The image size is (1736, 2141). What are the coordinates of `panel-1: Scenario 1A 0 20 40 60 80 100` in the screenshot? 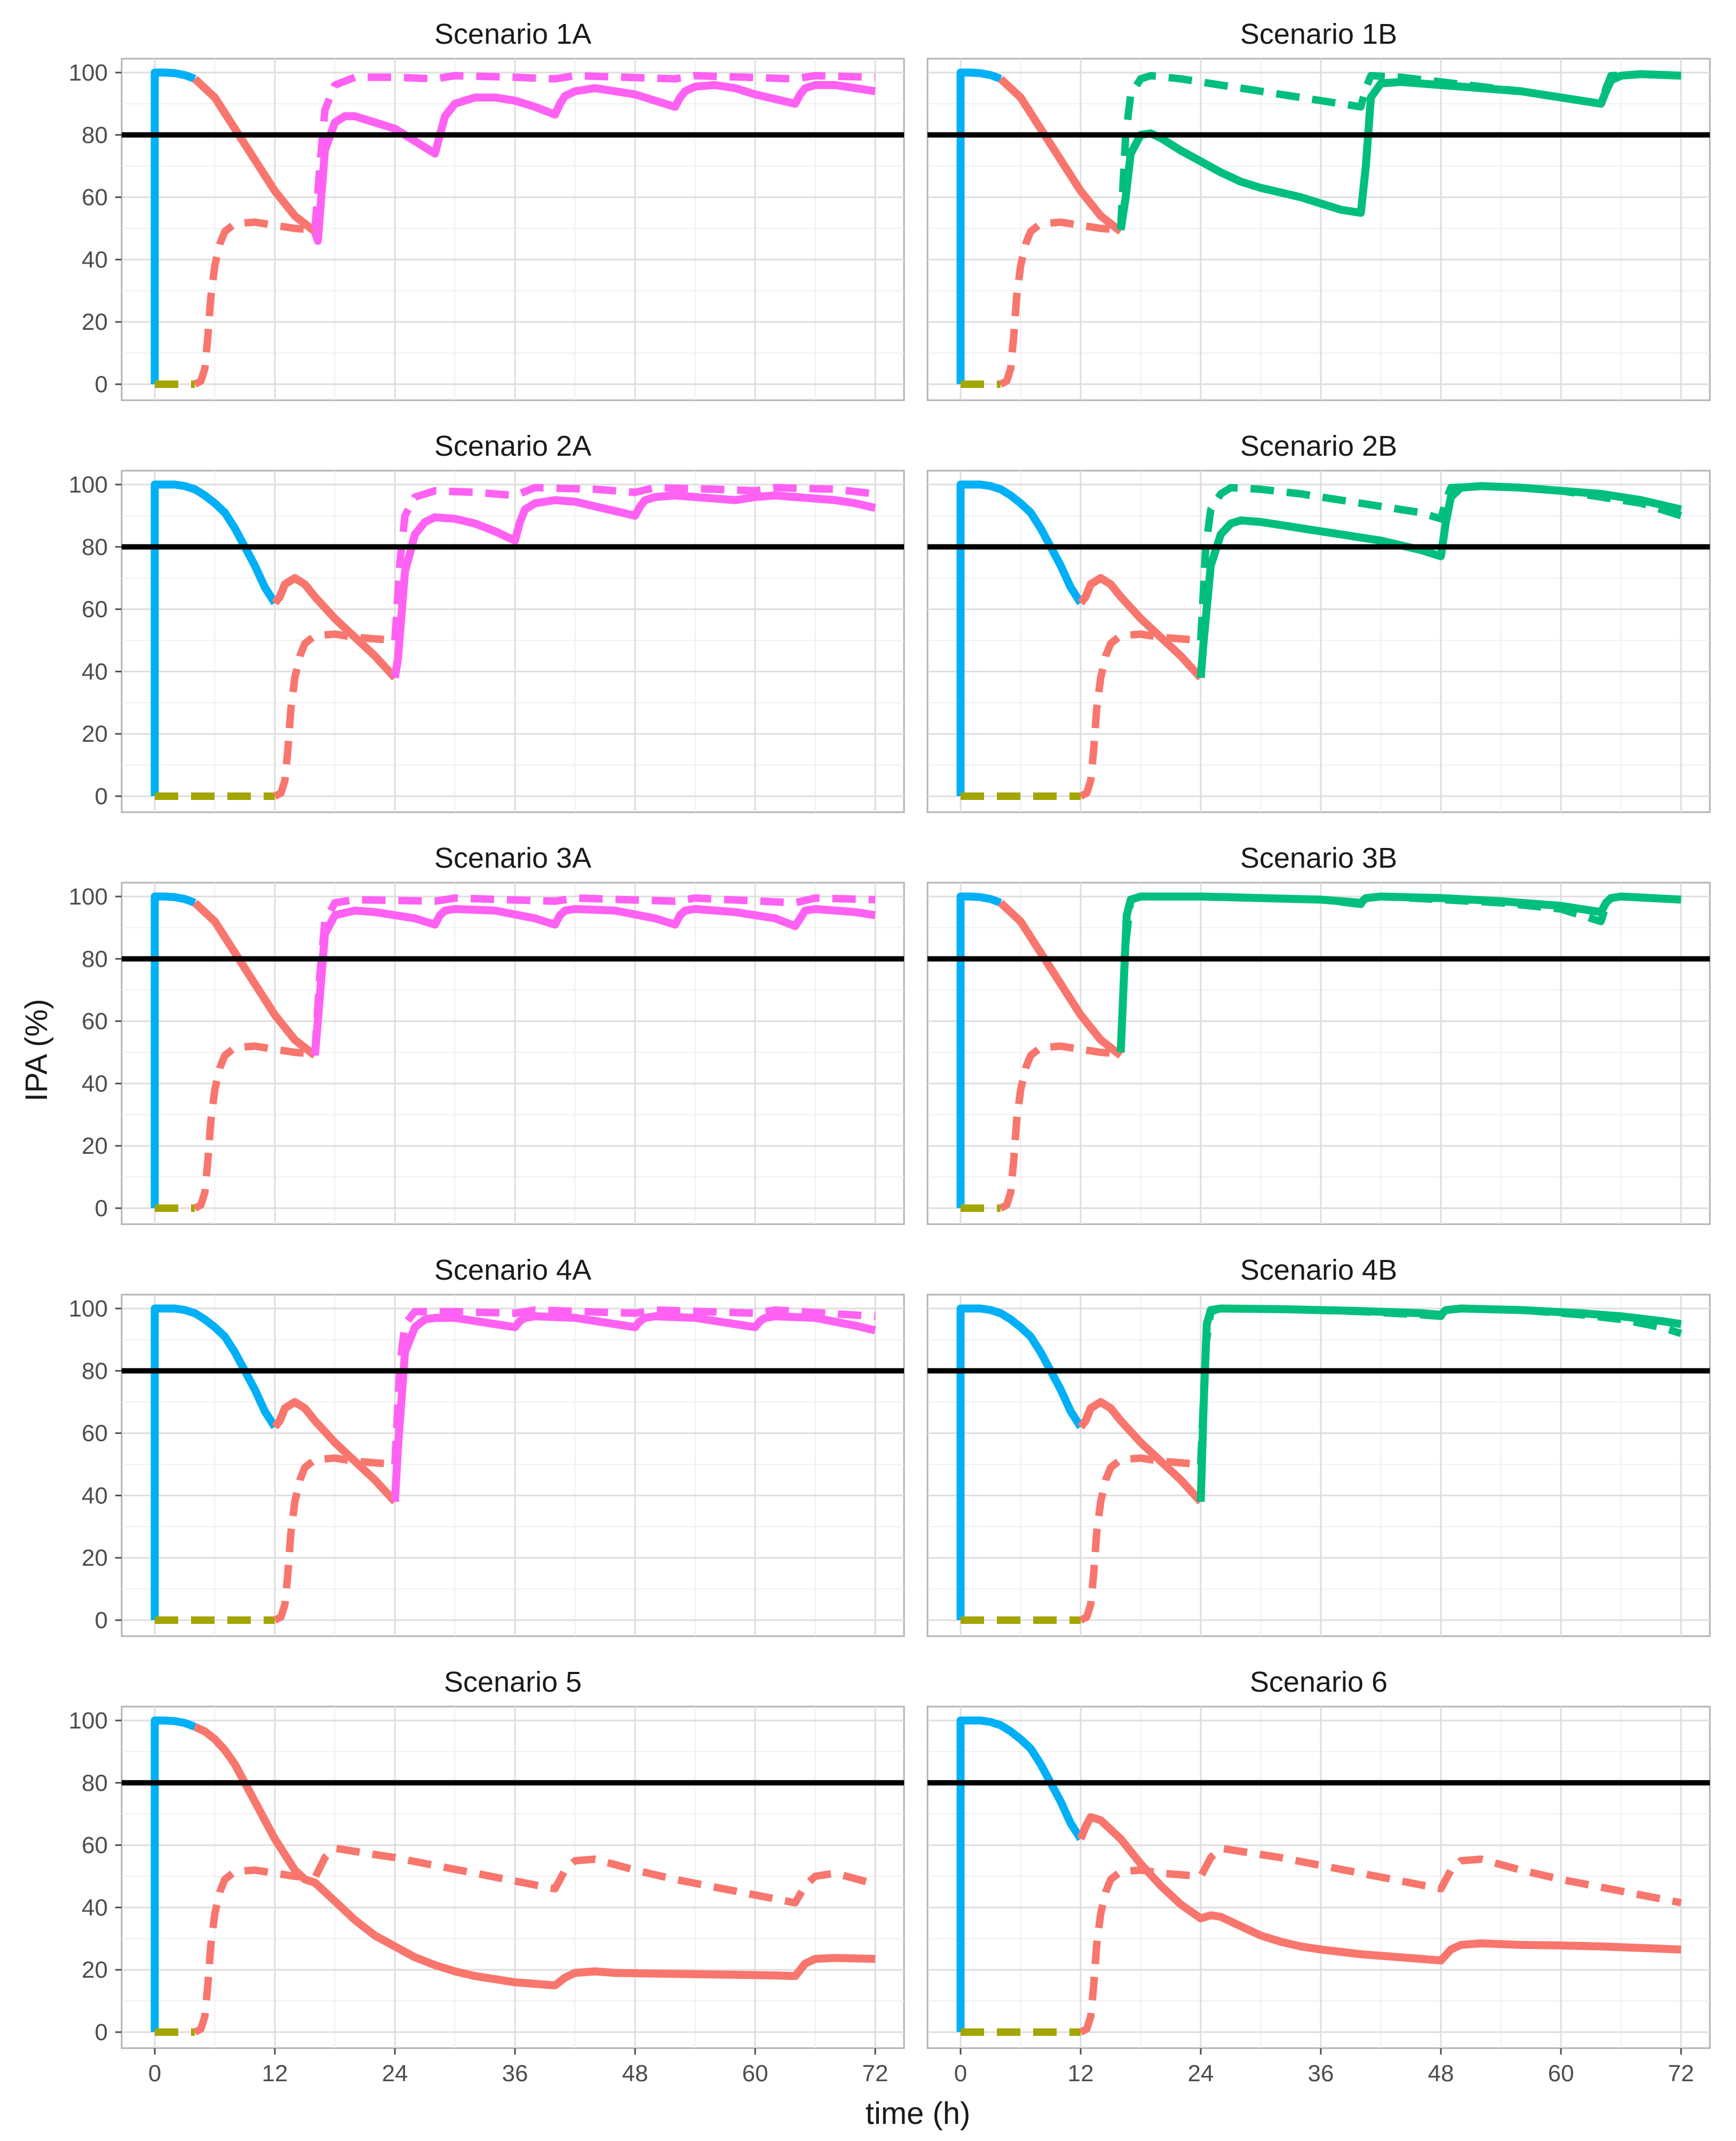 It's located at (487, 209).